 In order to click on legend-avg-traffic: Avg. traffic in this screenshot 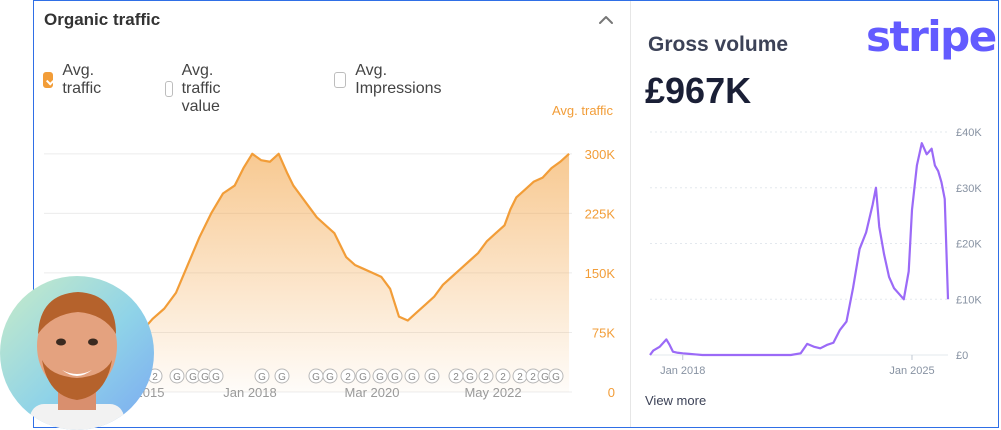, I will do `click(75, 80)`.